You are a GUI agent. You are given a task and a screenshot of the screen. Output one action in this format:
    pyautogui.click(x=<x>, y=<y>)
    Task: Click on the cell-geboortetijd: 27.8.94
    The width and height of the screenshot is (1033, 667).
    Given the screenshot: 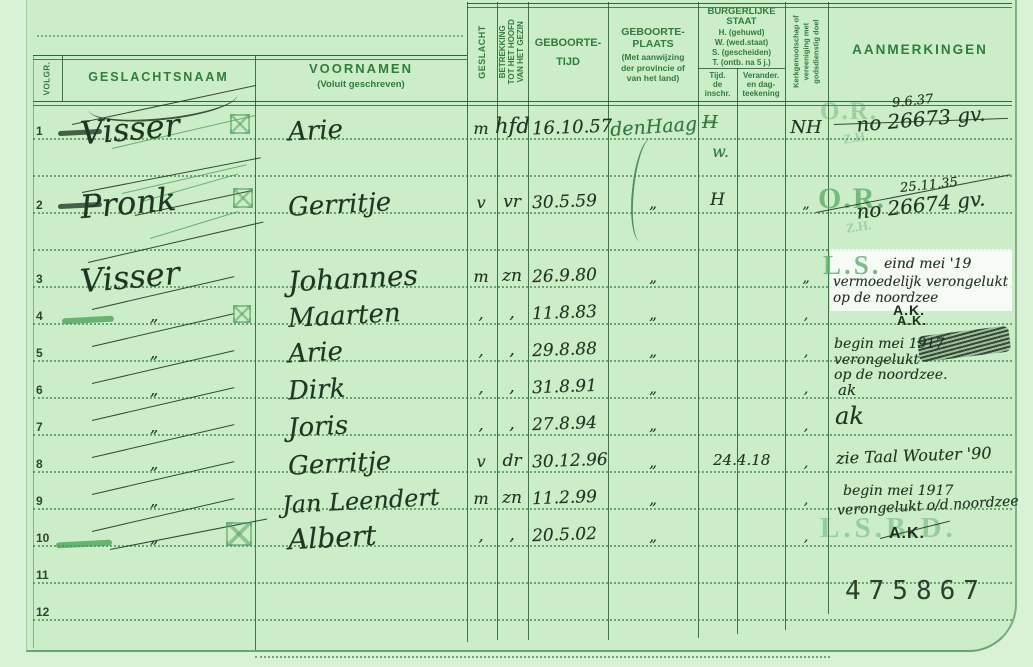 What is the action you would take?
    pyautogui.click(x=564, y=424)
    